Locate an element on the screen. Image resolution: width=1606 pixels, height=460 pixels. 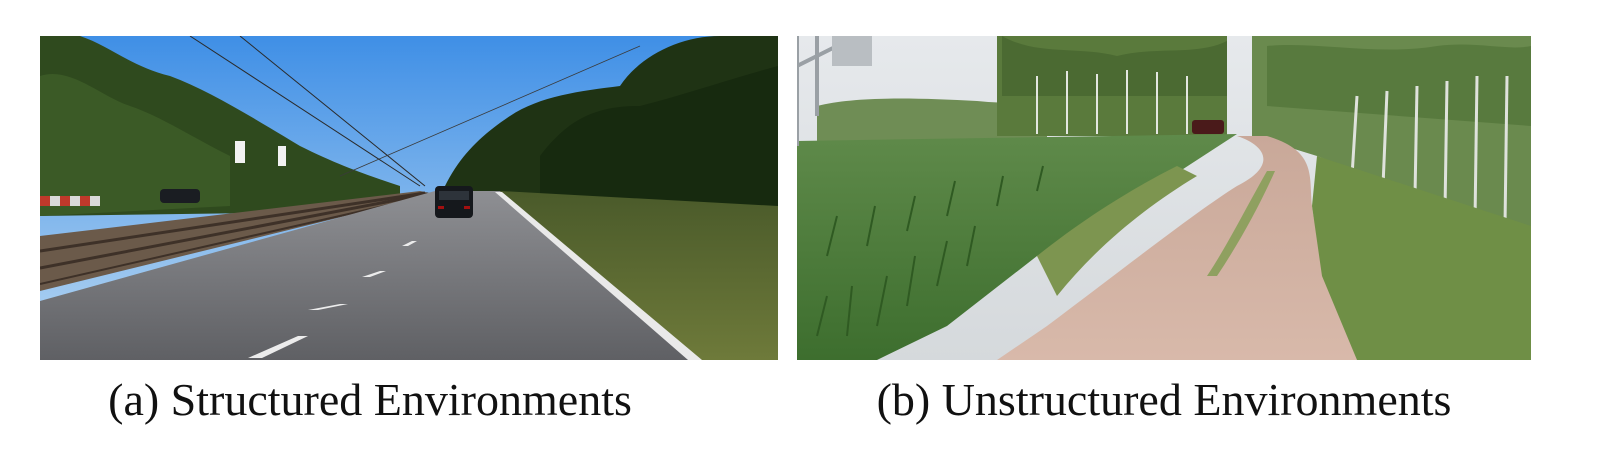
car-ahead is located at coordinates (454, 202).